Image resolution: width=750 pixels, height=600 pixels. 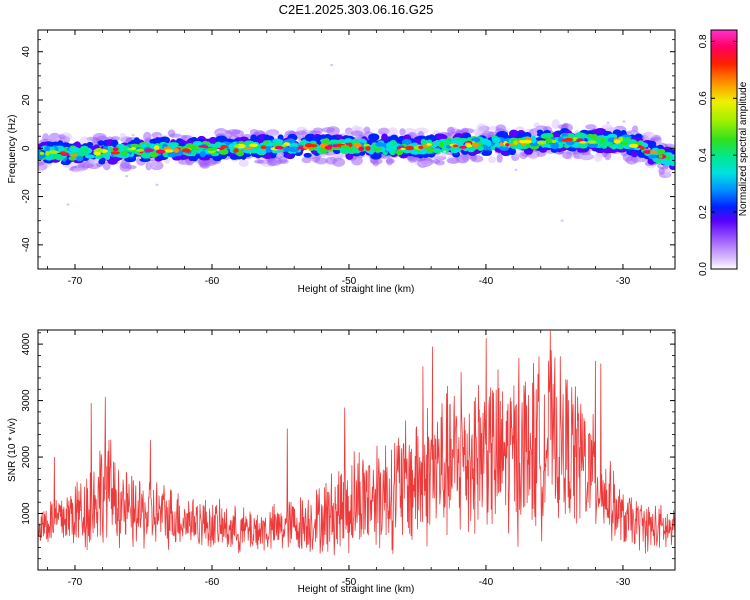 What do you see at coordinates (26, 513) in the screenshot?
I see `snr-y-tick-label: 1000` at bounding box center [26, 513].